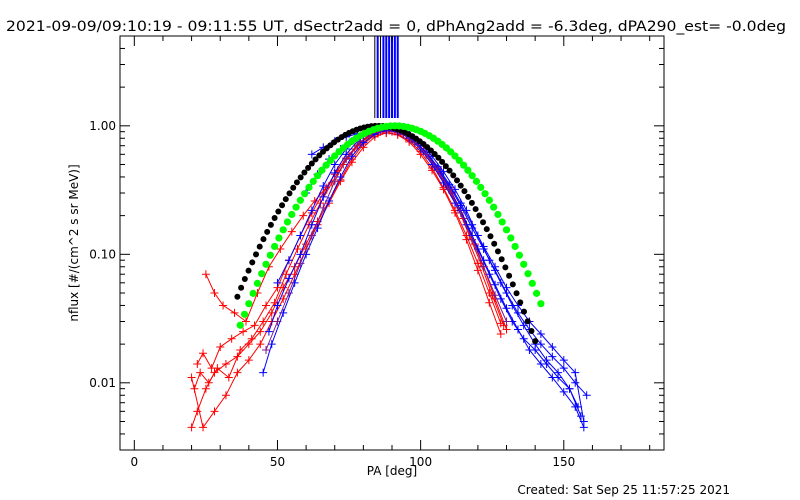  I want to click on x-tick-label: 0, so click(134, 462).